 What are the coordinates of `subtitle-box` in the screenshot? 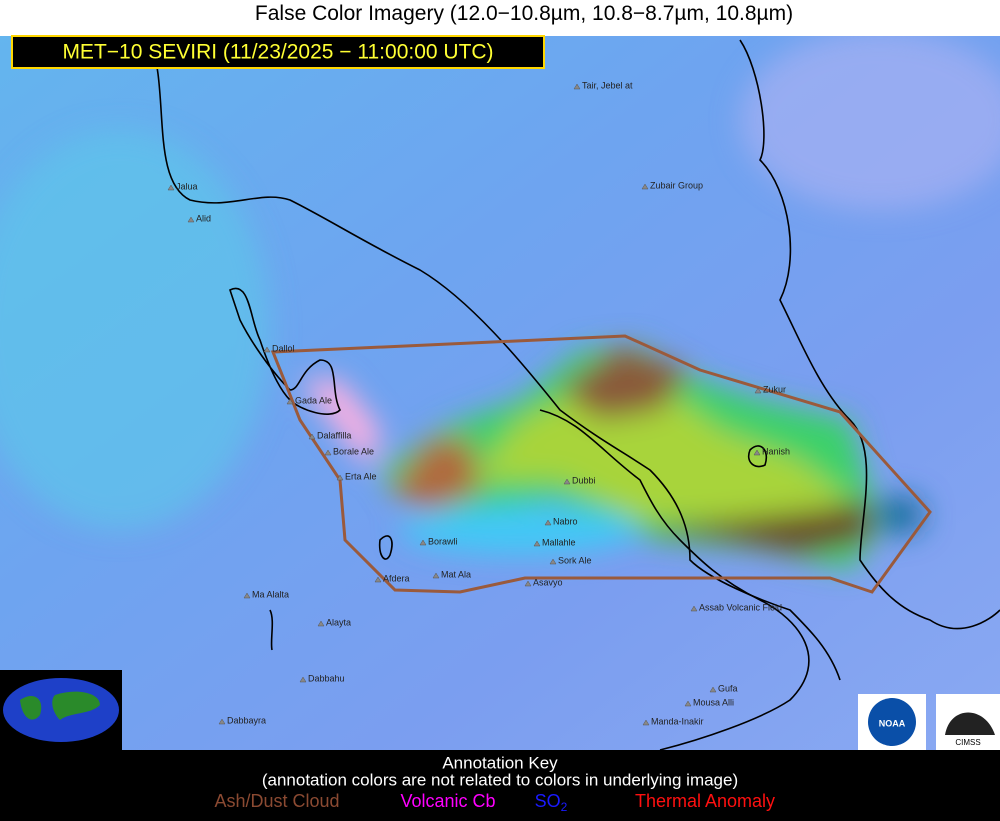 It's located at (278, 52).